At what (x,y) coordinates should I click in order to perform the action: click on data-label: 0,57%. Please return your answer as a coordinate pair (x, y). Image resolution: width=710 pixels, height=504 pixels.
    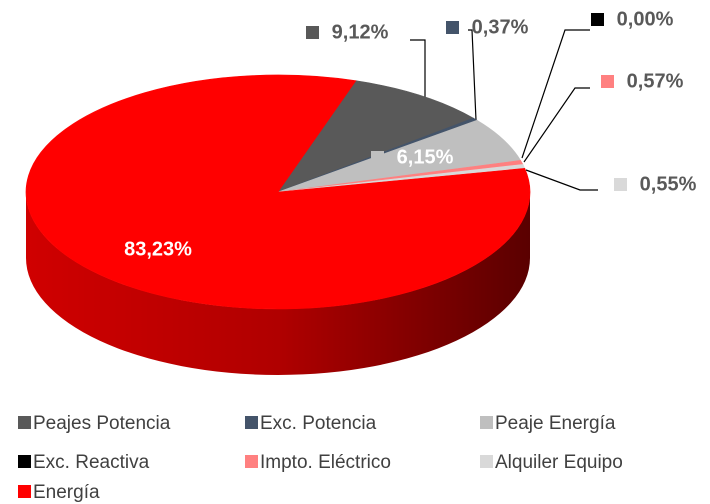
    Looking at the image, I should click on (655, 81).